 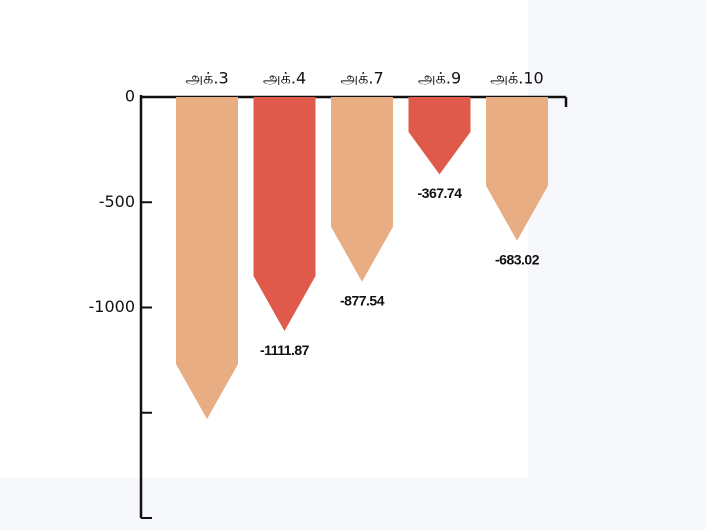 What do you see at coordinates (440, 193) in the screenshot?
I see `value-label: -367.74` at bounding box center [440, 193].